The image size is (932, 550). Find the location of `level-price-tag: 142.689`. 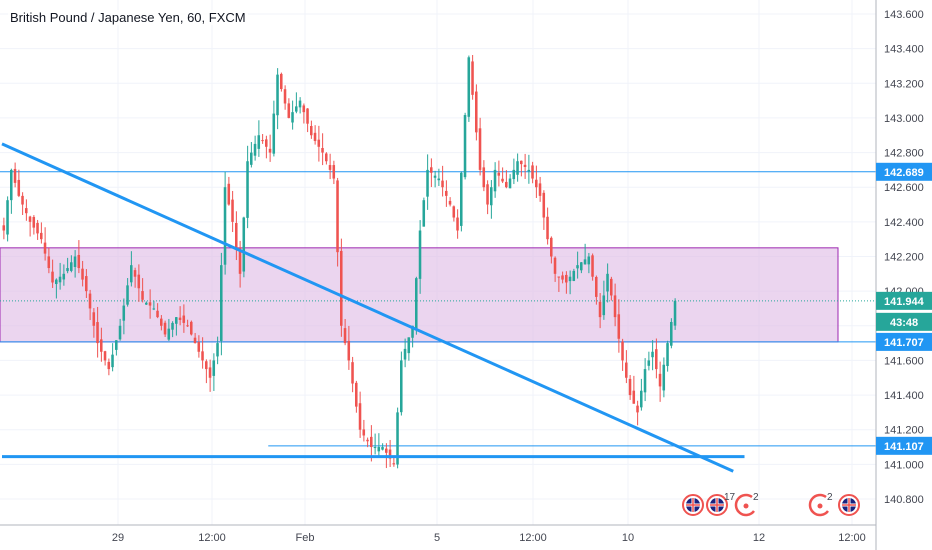

level-price-tag: 142.689 is located at coordinates (904, 173).